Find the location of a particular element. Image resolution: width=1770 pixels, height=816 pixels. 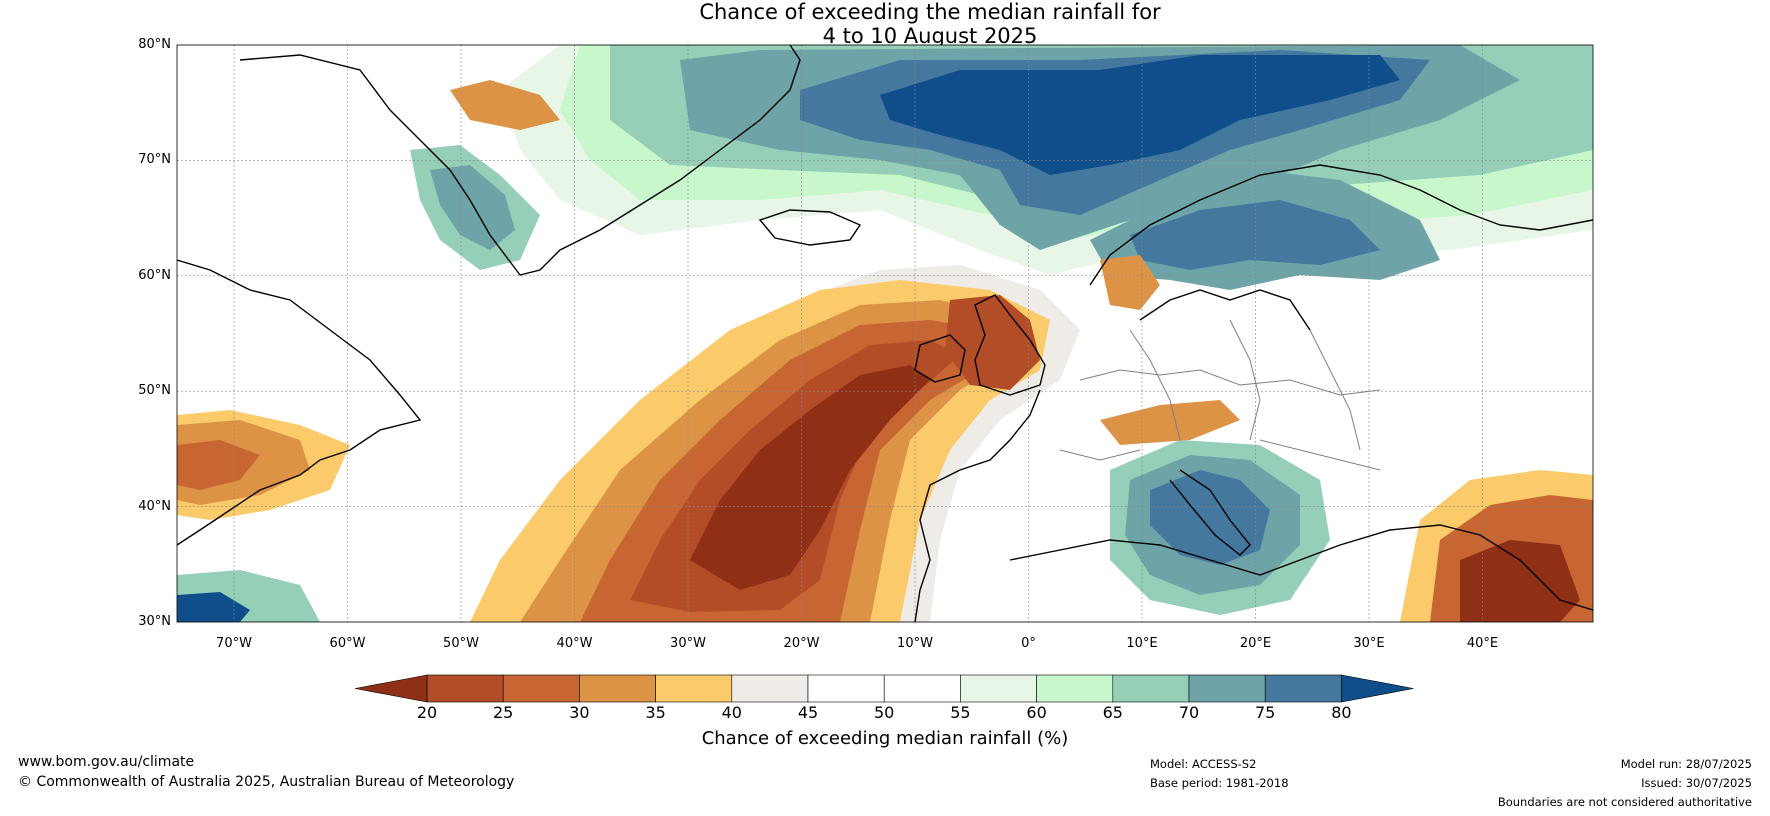

issued-text: Issued: 30/07/2025 is located at coordinates (1696, 783).